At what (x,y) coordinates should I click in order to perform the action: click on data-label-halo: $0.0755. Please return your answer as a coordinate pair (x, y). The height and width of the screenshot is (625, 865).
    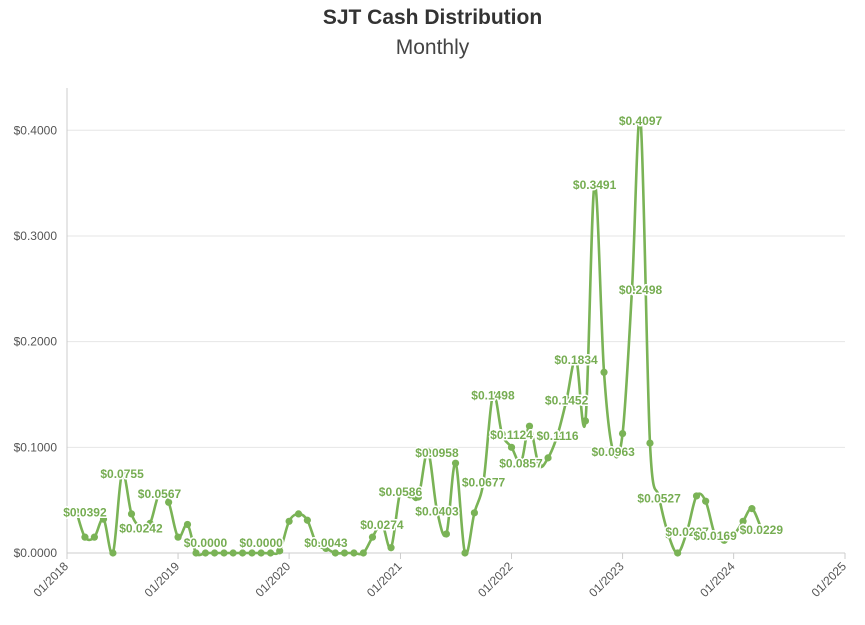
    Looking at the image, I should click on (122, 474).